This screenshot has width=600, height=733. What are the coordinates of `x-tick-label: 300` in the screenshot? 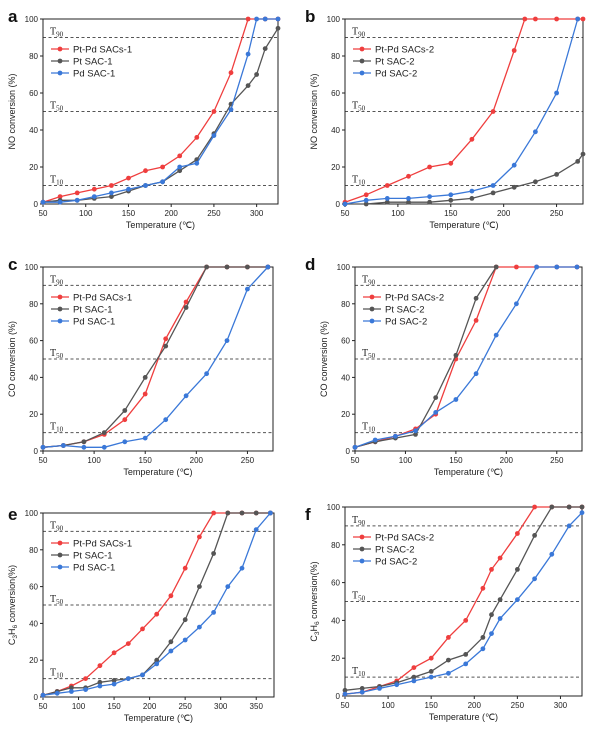 It's located at (257, 213).